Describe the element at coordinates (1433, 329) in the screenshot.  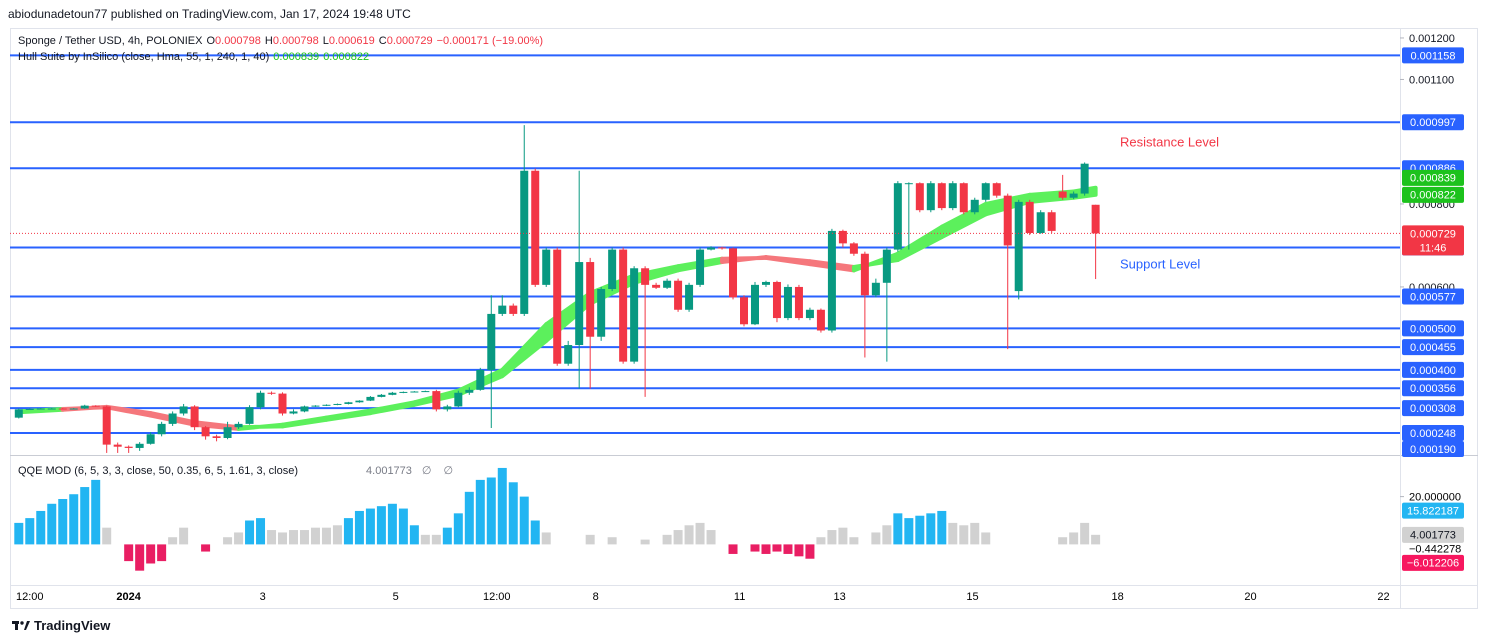
I see `level-label: 0.000500` at that location.